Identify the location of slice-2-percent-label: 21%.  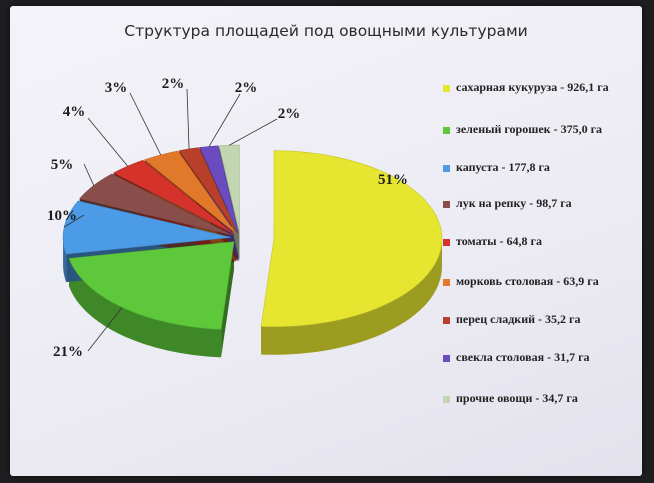
(68, 352).